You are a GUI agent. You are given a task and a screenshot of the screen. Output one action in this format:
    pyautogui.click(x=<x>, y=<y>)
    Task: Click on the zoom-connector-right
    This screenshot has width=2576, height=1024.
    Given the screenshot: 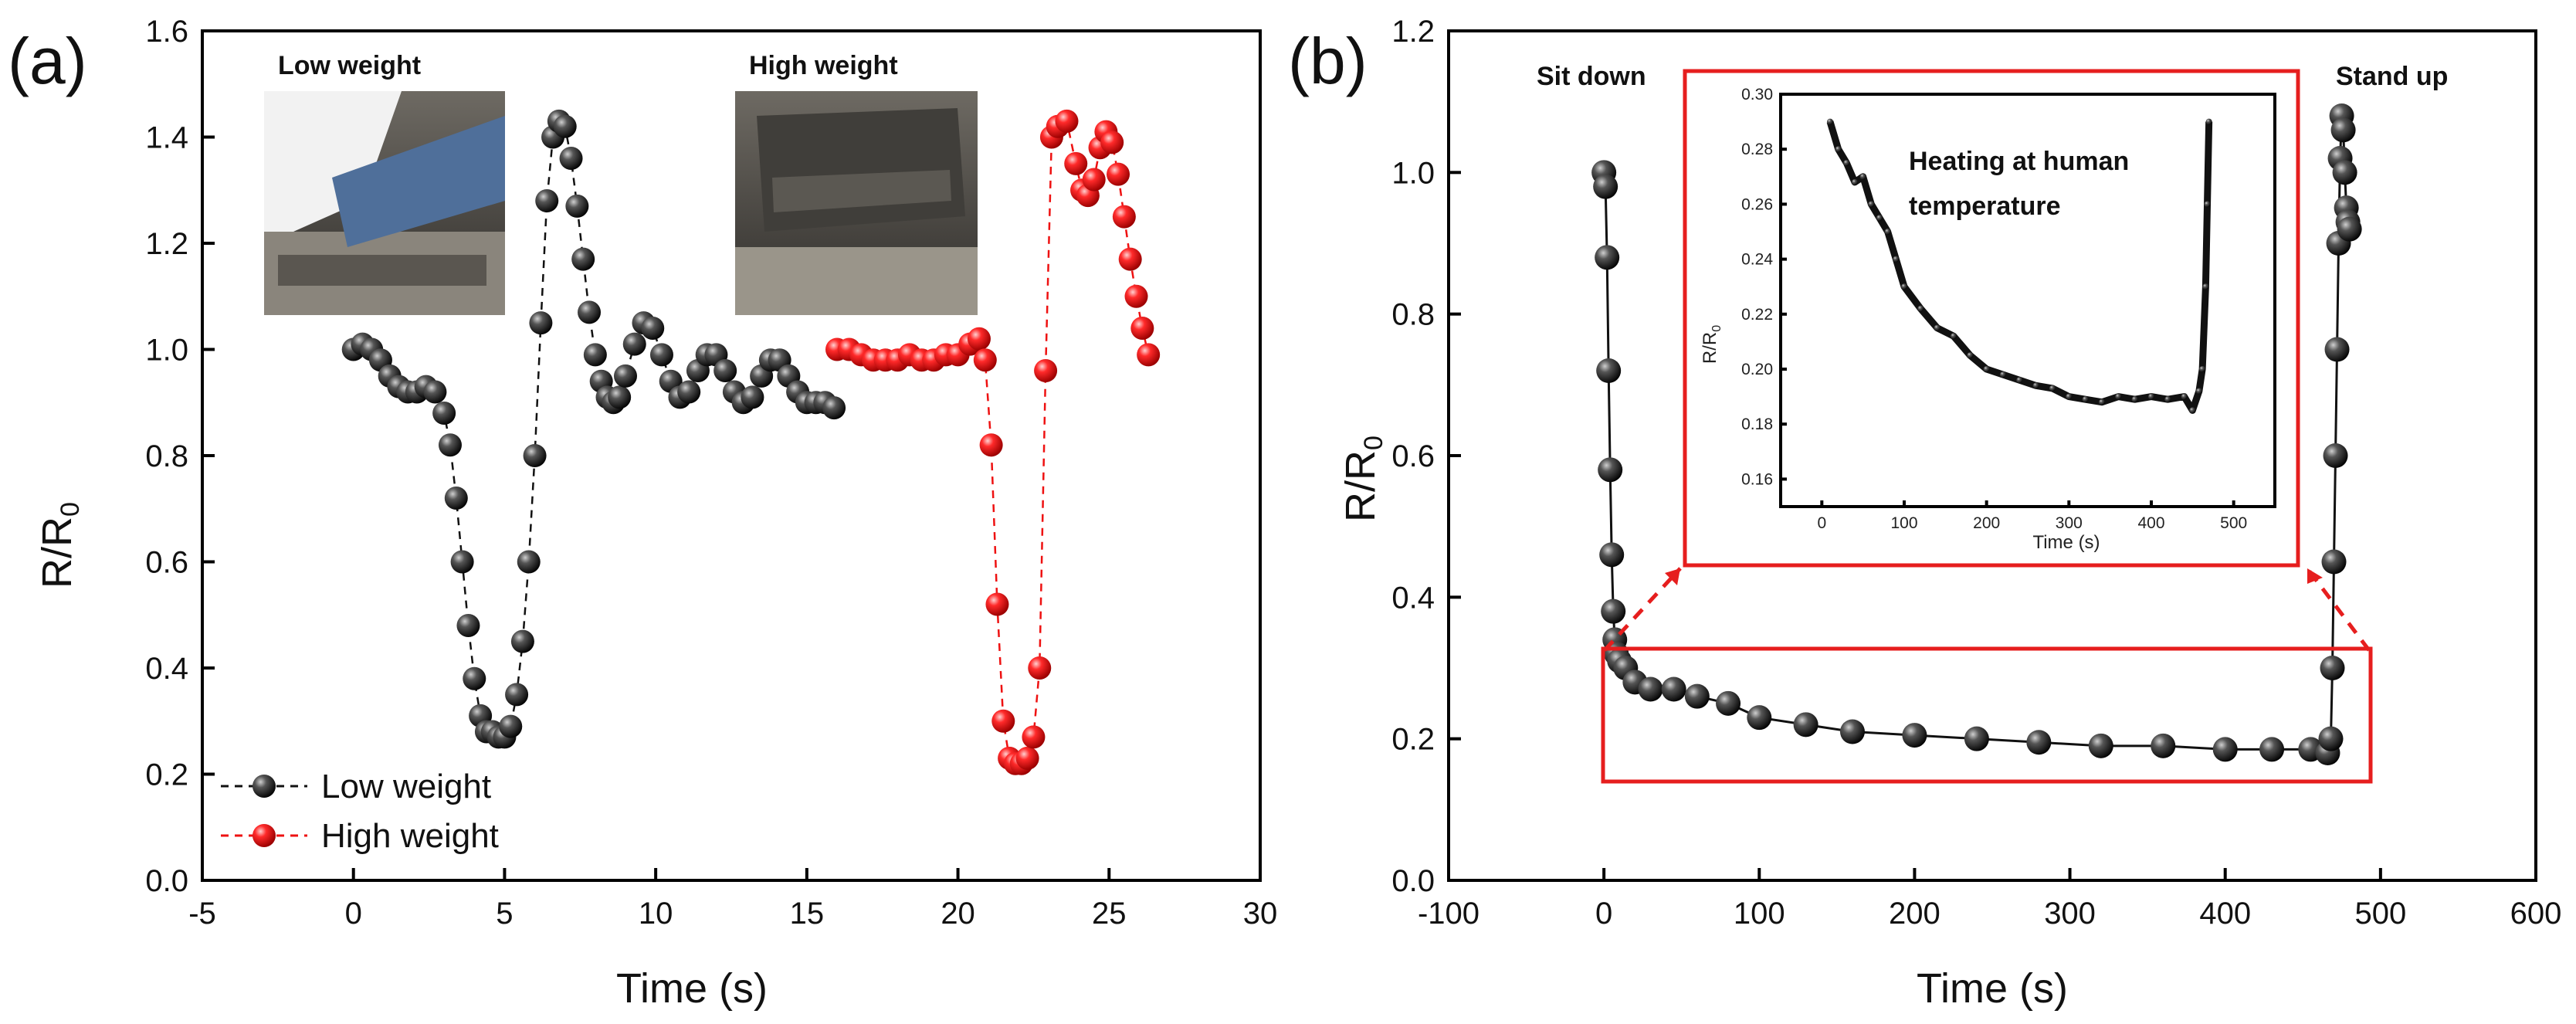 What is the action you would take?
    pyautogui.click(x=2338, y=609)
    